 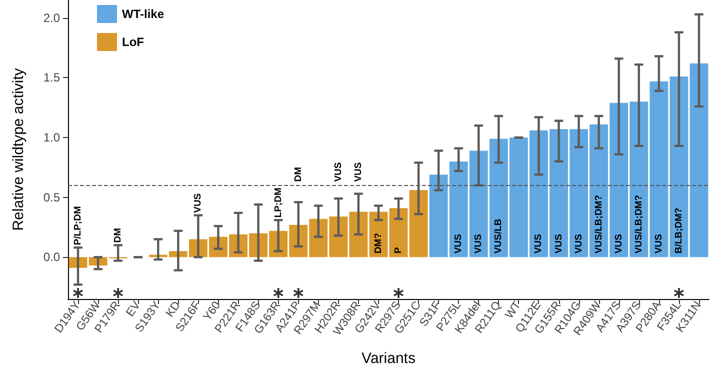 What do you see at coordinates (51, 197) in the screenshot?
I see `y-tick-label: 0.5` at bounding box center [51, 197].